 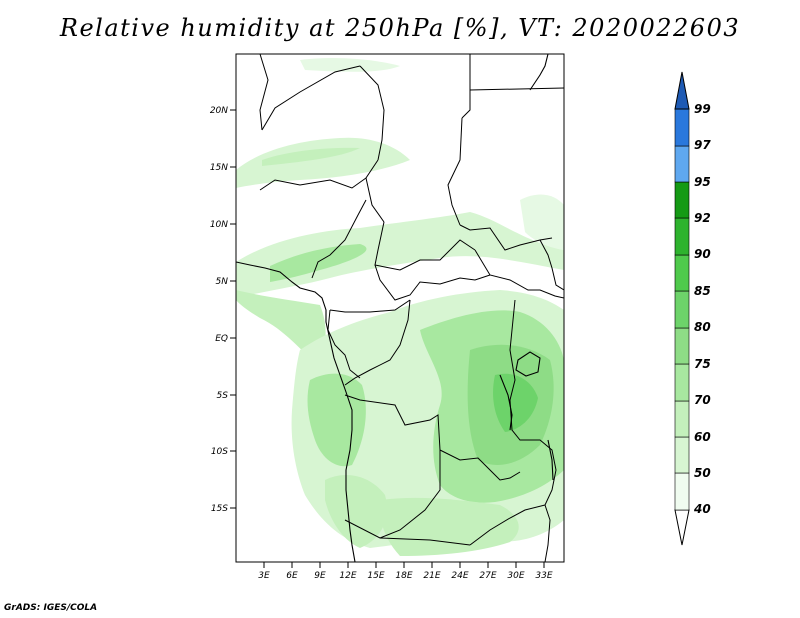 I want to click on lat-tick: 10S, so click(x=223, y=452).